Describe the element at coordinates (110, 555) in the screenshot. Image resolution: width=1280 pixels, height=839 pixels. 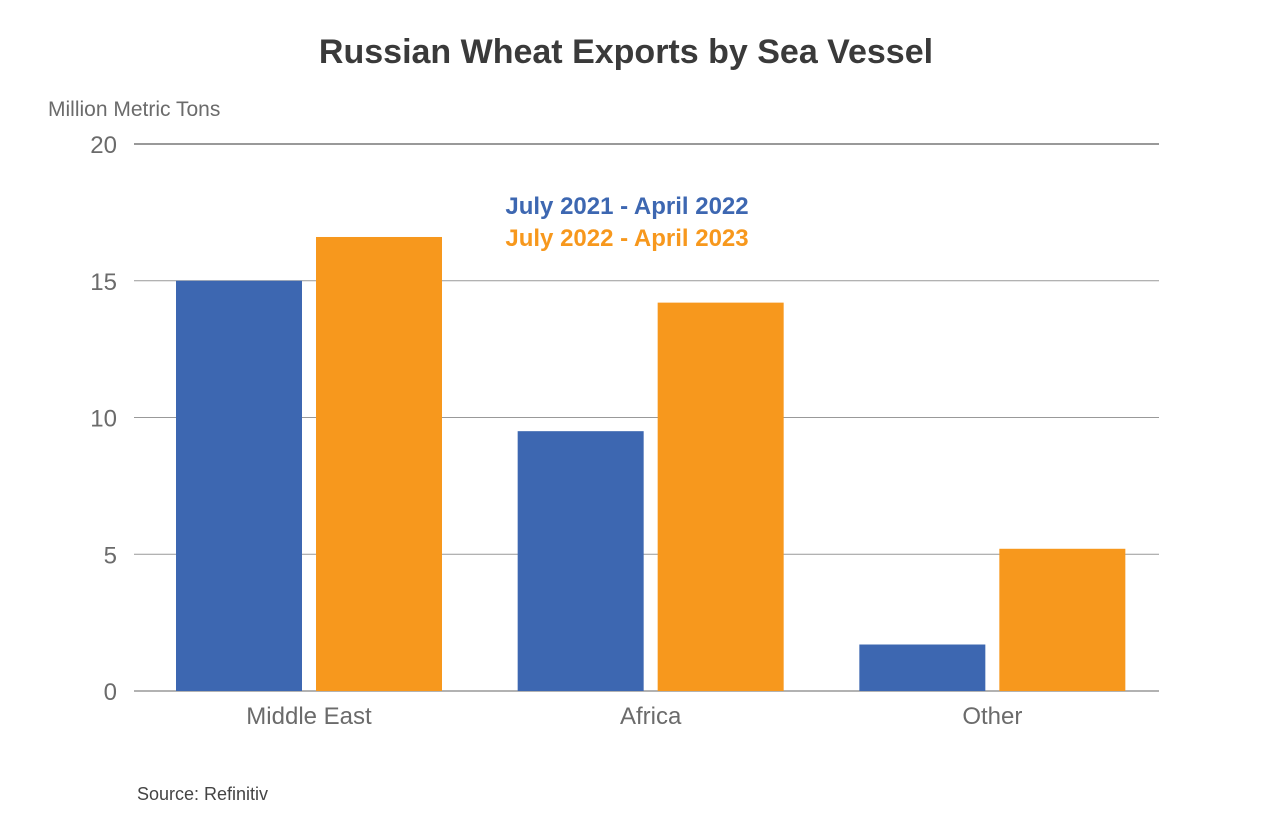
I see `y-tick-label: 5` at that location.